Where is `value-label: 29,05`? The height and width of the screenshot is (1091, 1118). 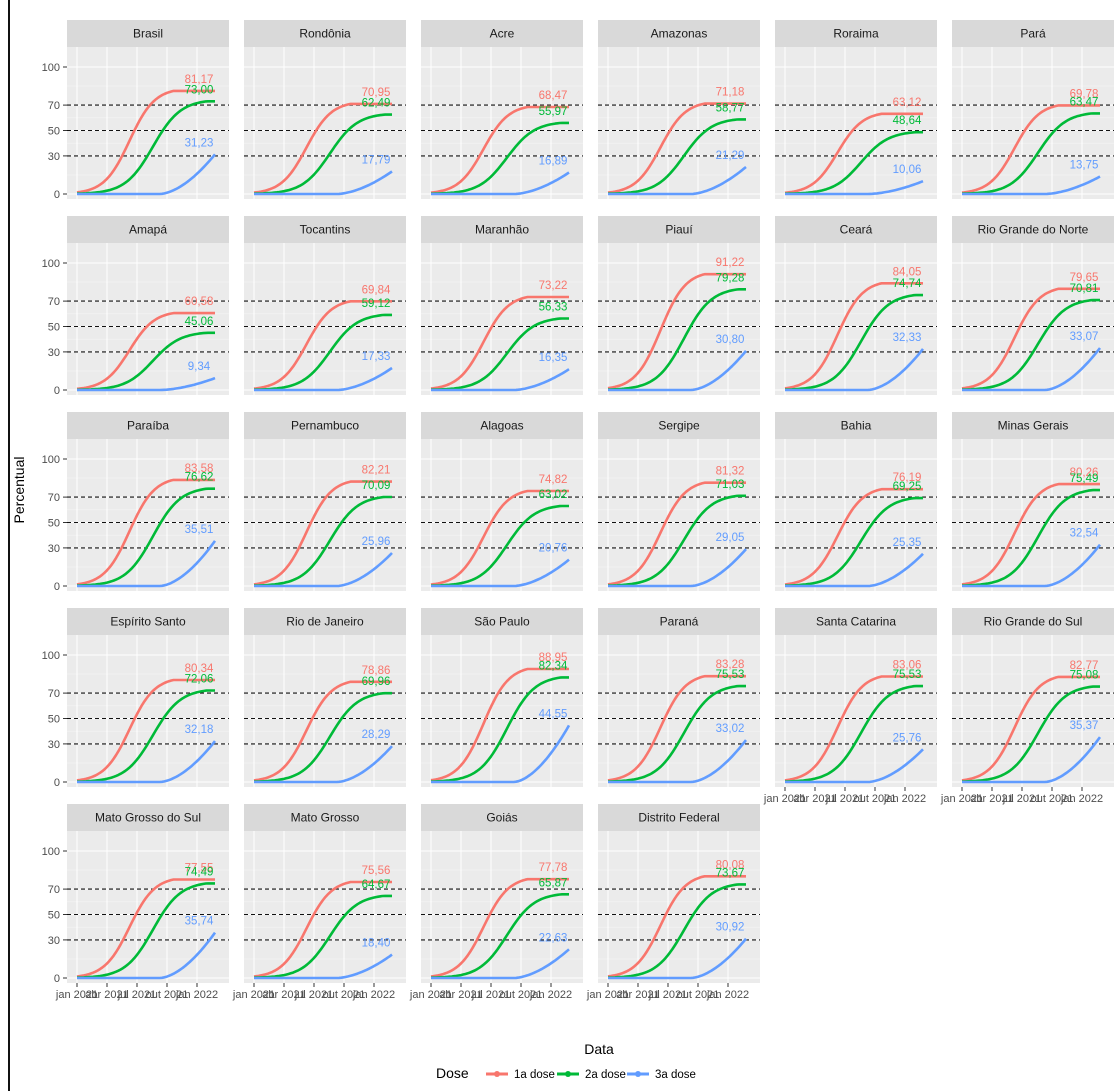
value-label: 29,05 is located at coordinates (730, 538).